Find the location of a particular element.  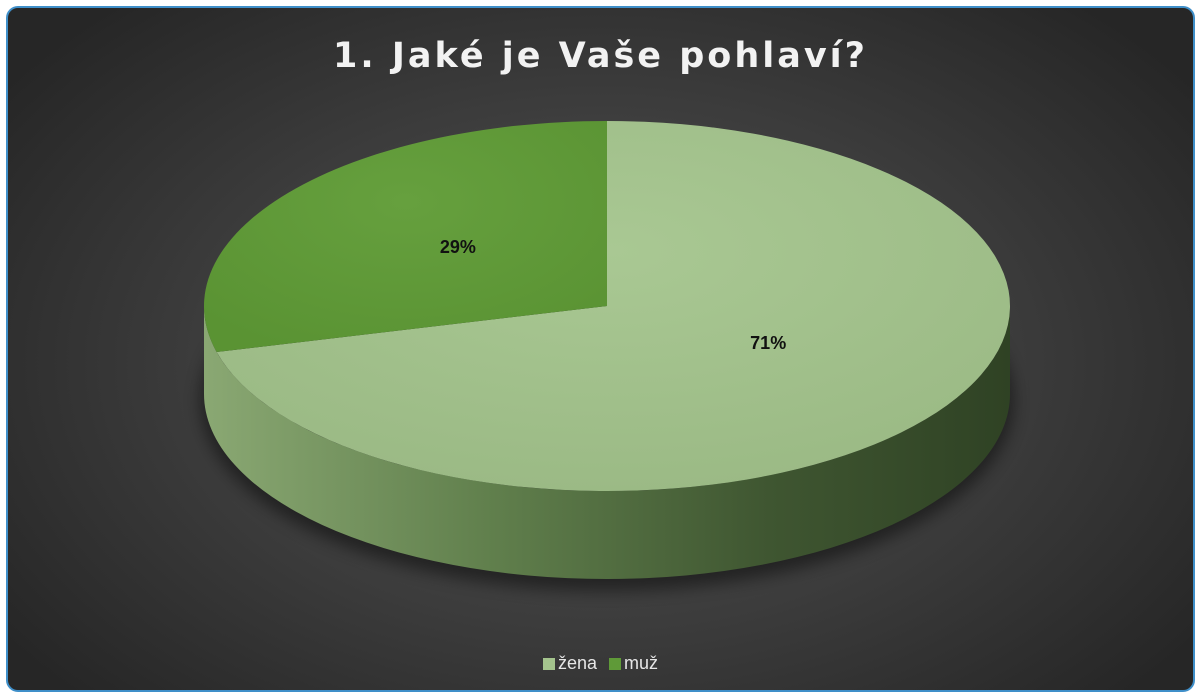

legend-item-muz: muž is located at coordinates (633, 663).